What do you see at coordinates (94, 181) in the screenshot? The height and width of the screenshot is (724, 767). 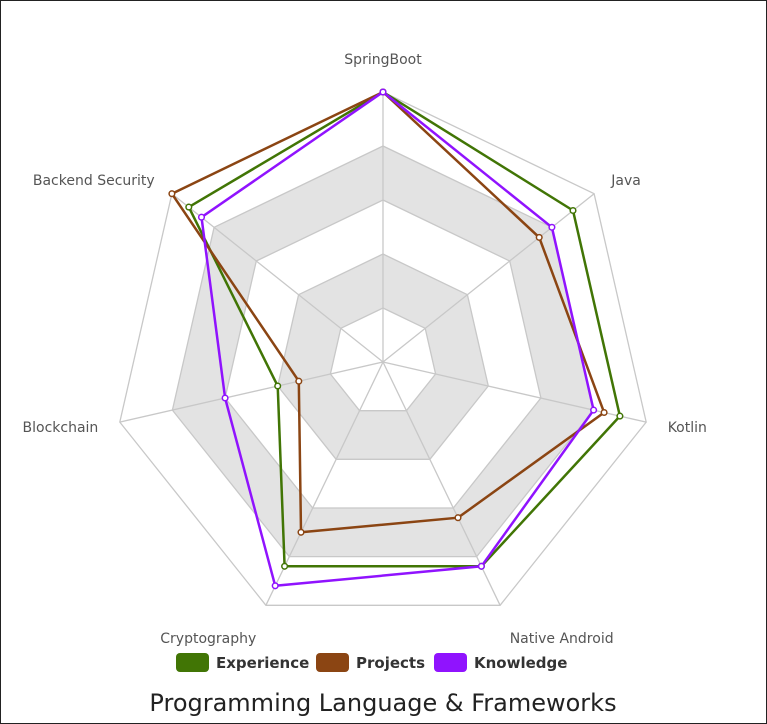 I see `axis-label-6: Backend Security` at bounding box center [94, 181].